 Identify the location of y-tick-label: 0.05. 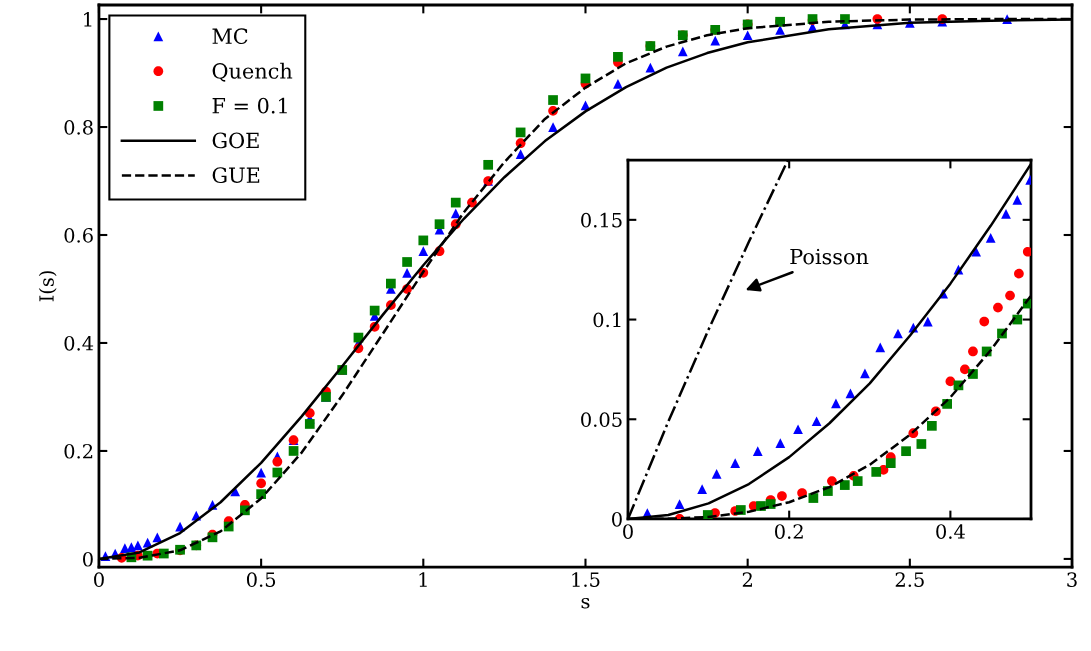
(601, 419).